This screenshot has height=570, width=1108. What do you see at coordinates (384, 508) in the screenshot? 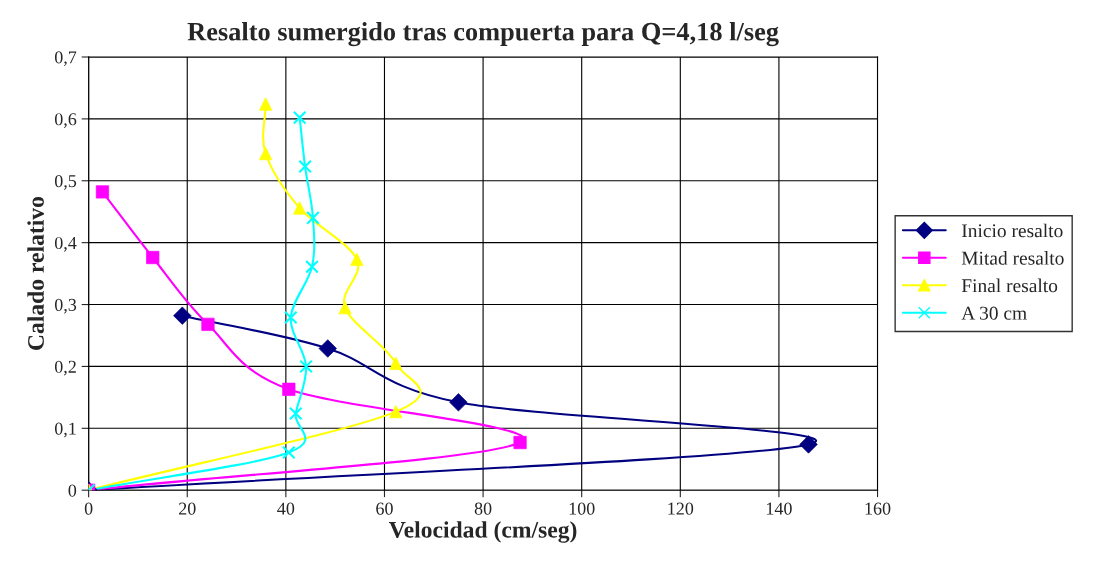
I see `x-tick-label: 60` at bounding box center [384, 508].